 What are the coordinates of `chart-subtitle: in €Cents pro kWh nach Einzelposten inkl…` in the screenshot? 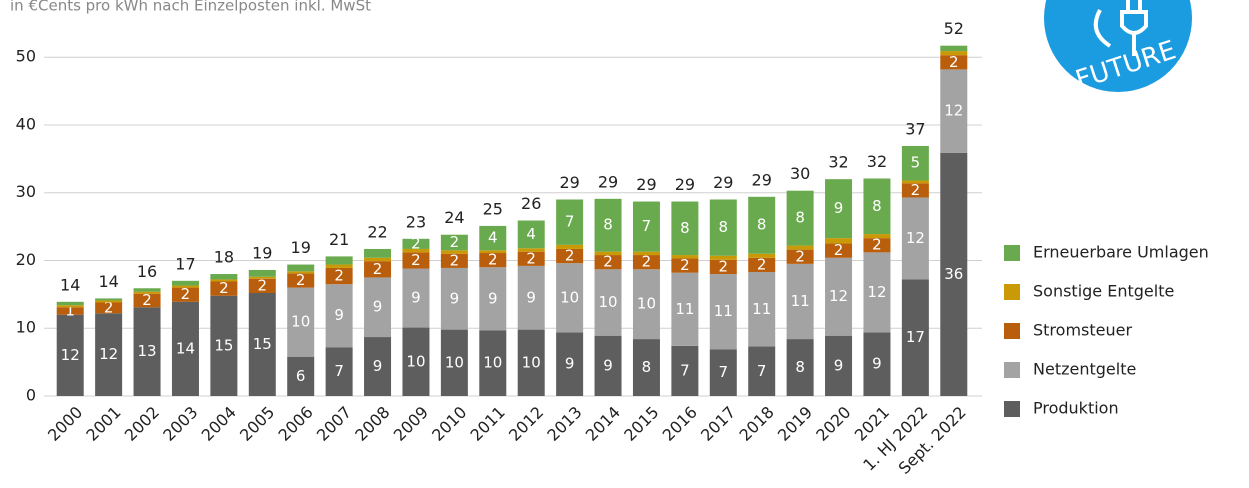 It's located at (190, 7).